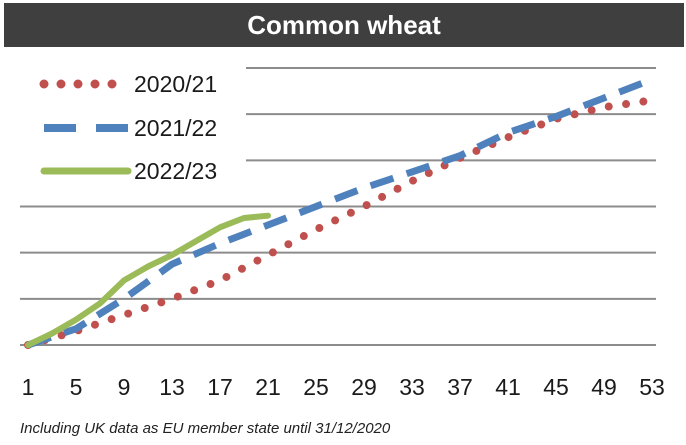 This screenshot has height=445, width=686. Describe the element at coordinates (316, 387) in the screenshot. I see `x-tick-label: 25` at that location.